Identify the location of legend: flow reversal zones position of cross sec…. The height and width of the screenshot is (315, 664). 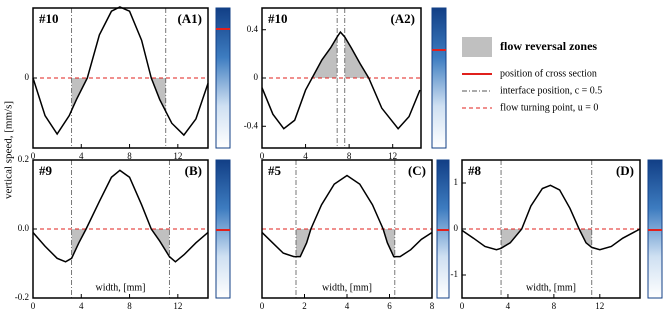
(532, 75).